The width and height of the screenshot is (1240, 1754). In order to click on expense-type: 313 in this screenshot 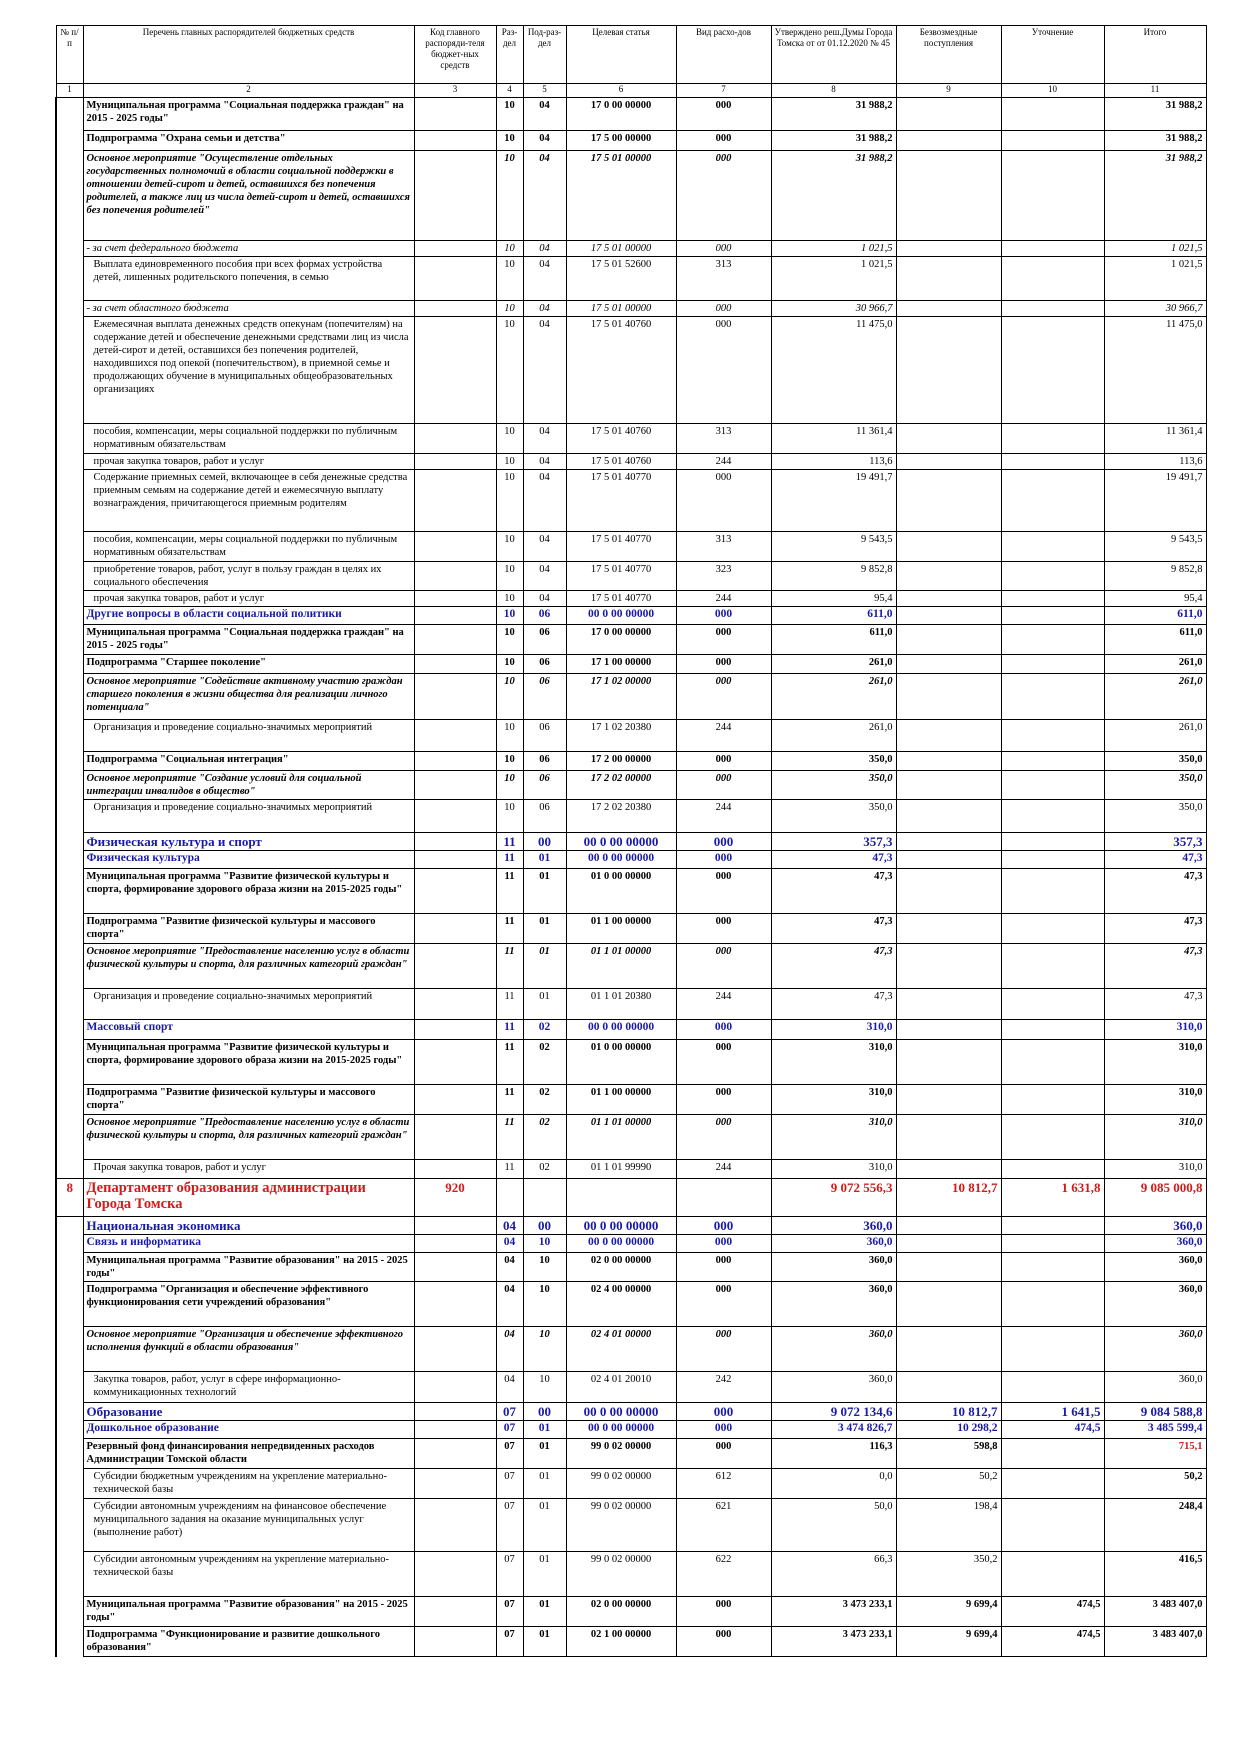, I will do `click(723, 438)`.